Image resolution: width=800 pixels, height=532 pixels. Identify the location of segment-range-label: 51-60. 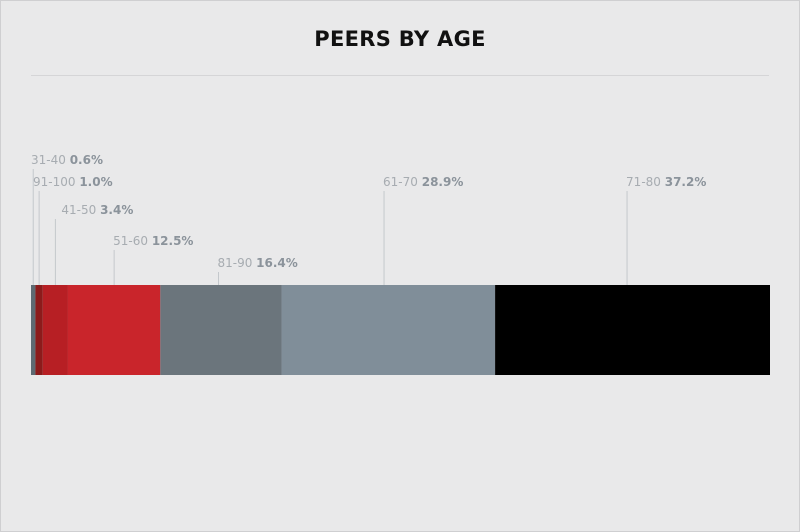
(132, 241).